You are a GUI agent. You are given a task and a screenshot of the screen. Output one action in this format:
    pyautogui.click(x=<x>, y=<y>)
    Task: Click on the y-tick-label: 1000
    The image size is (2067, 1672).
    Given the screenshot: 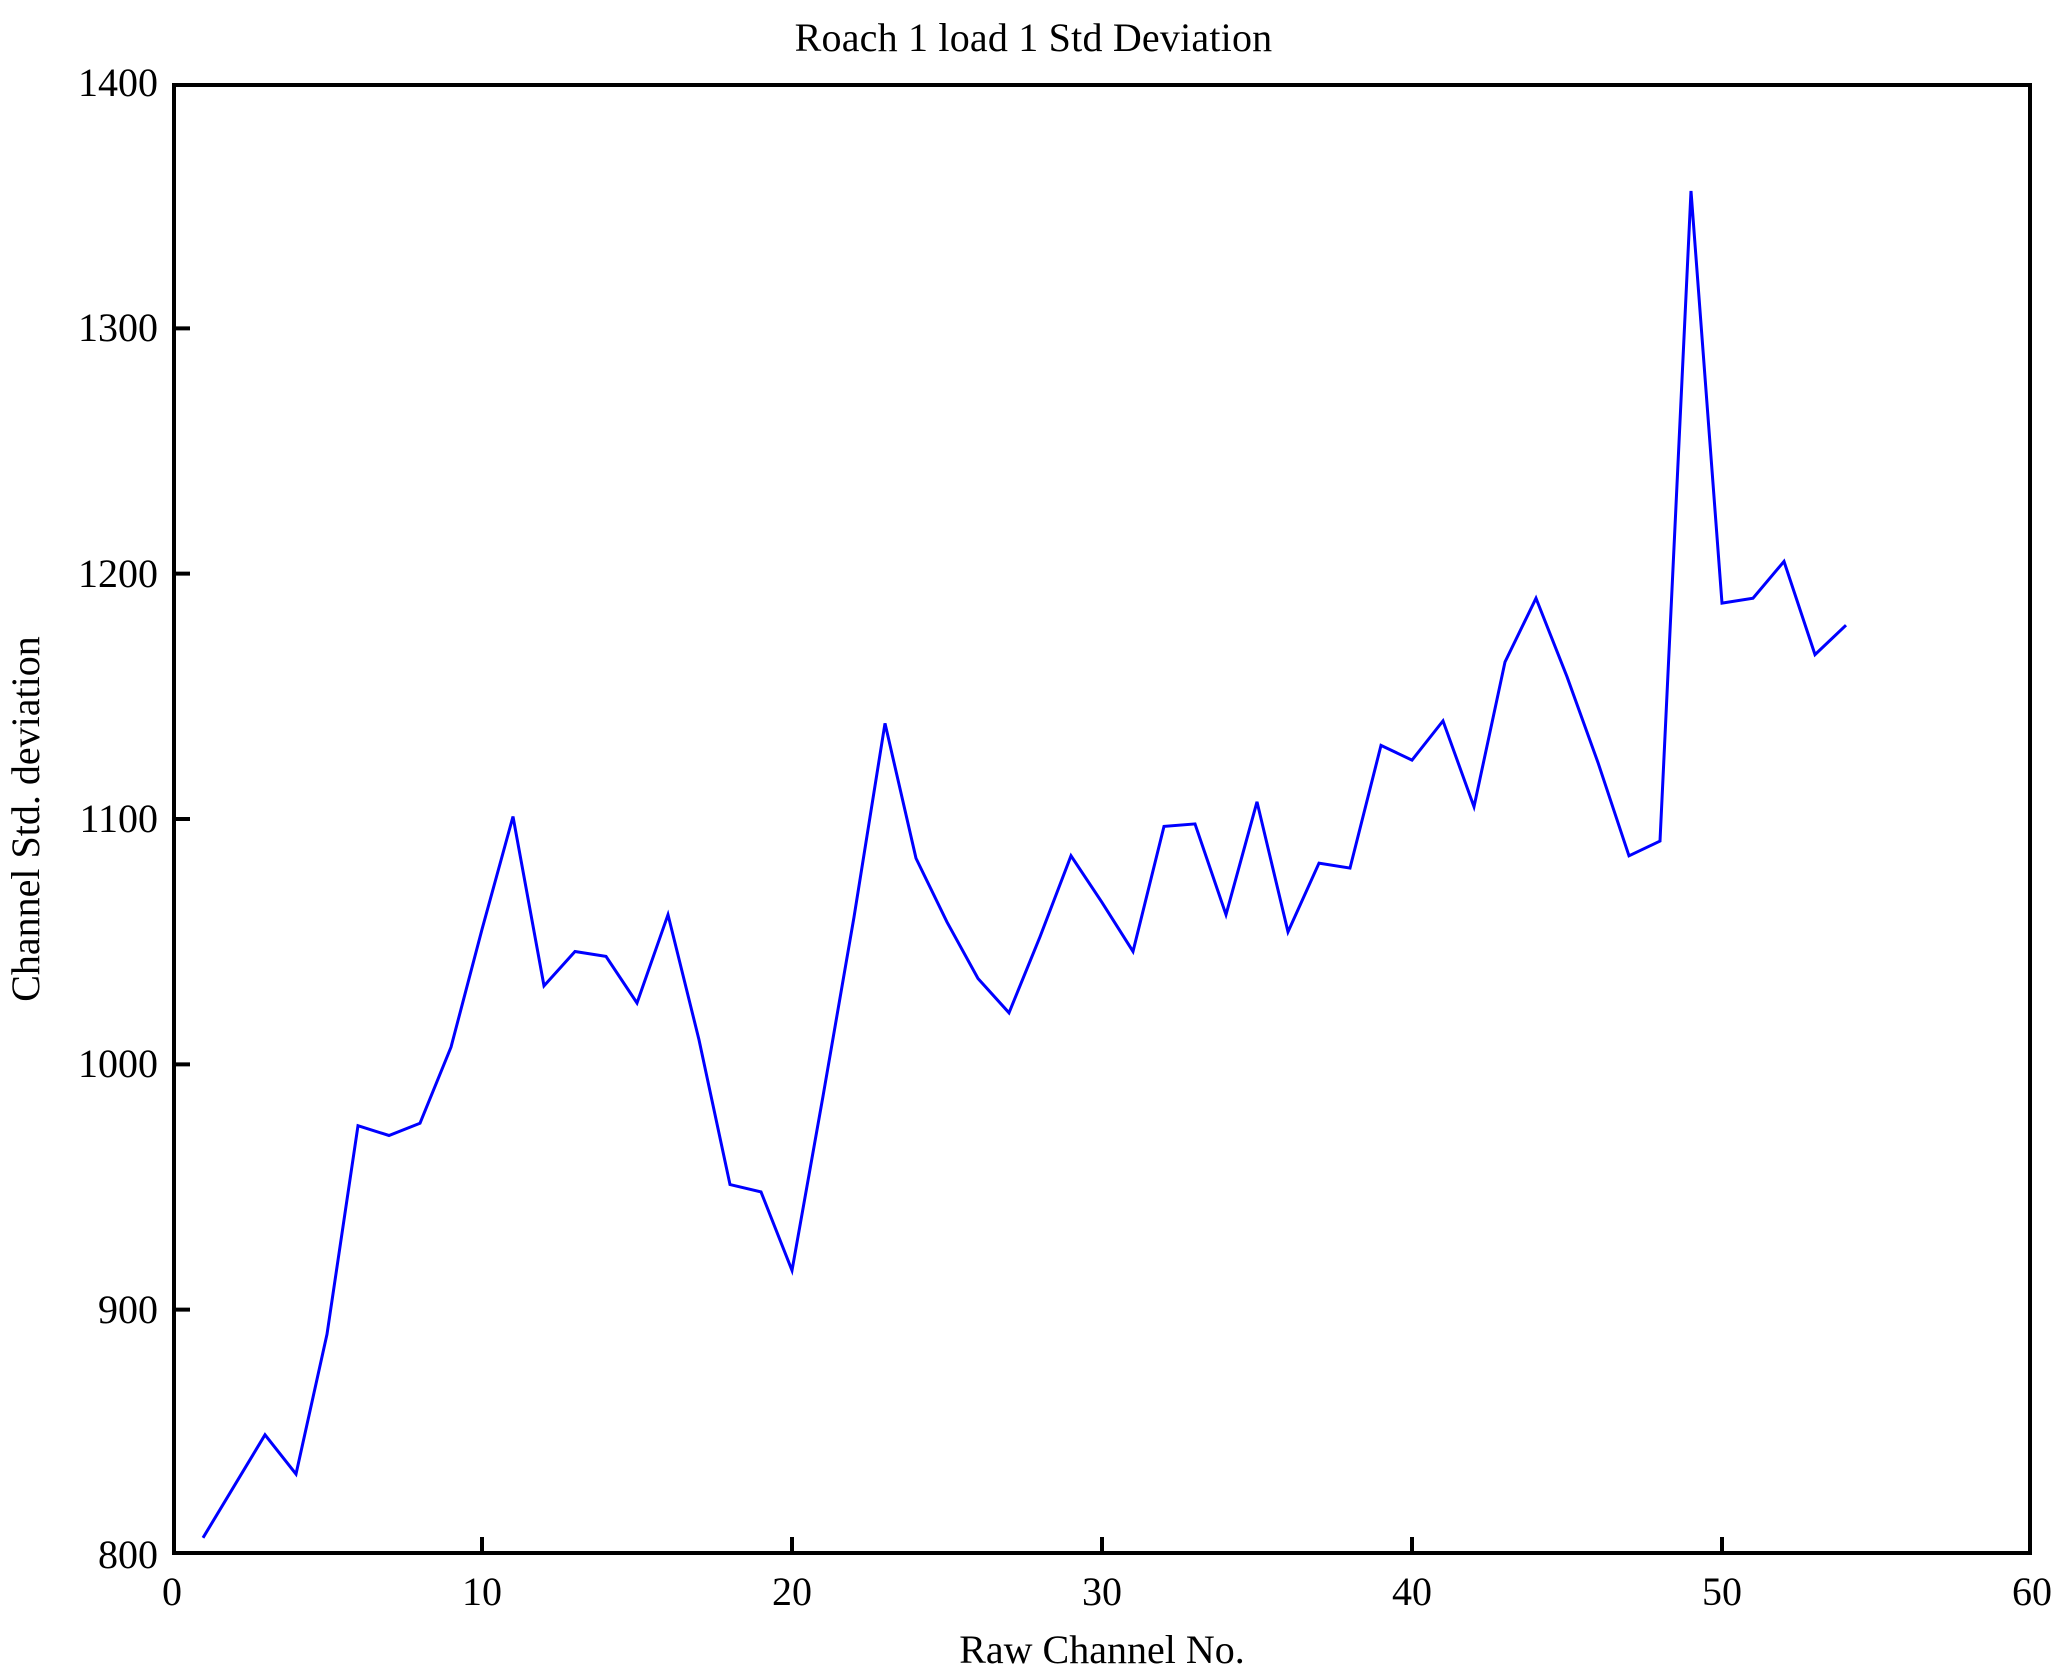 What is the action you would take?
    pyautogui.click(x=118, y=1064)
    